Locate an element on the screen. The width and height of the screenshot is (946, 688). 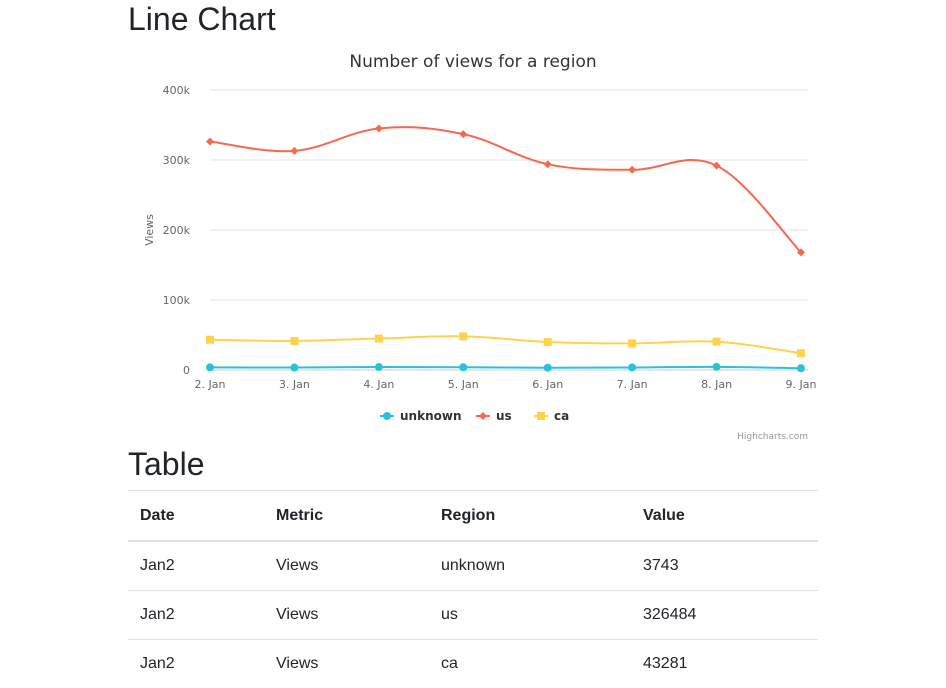
x-tick-label: 4. Jan is located at coordinates (378, 384).